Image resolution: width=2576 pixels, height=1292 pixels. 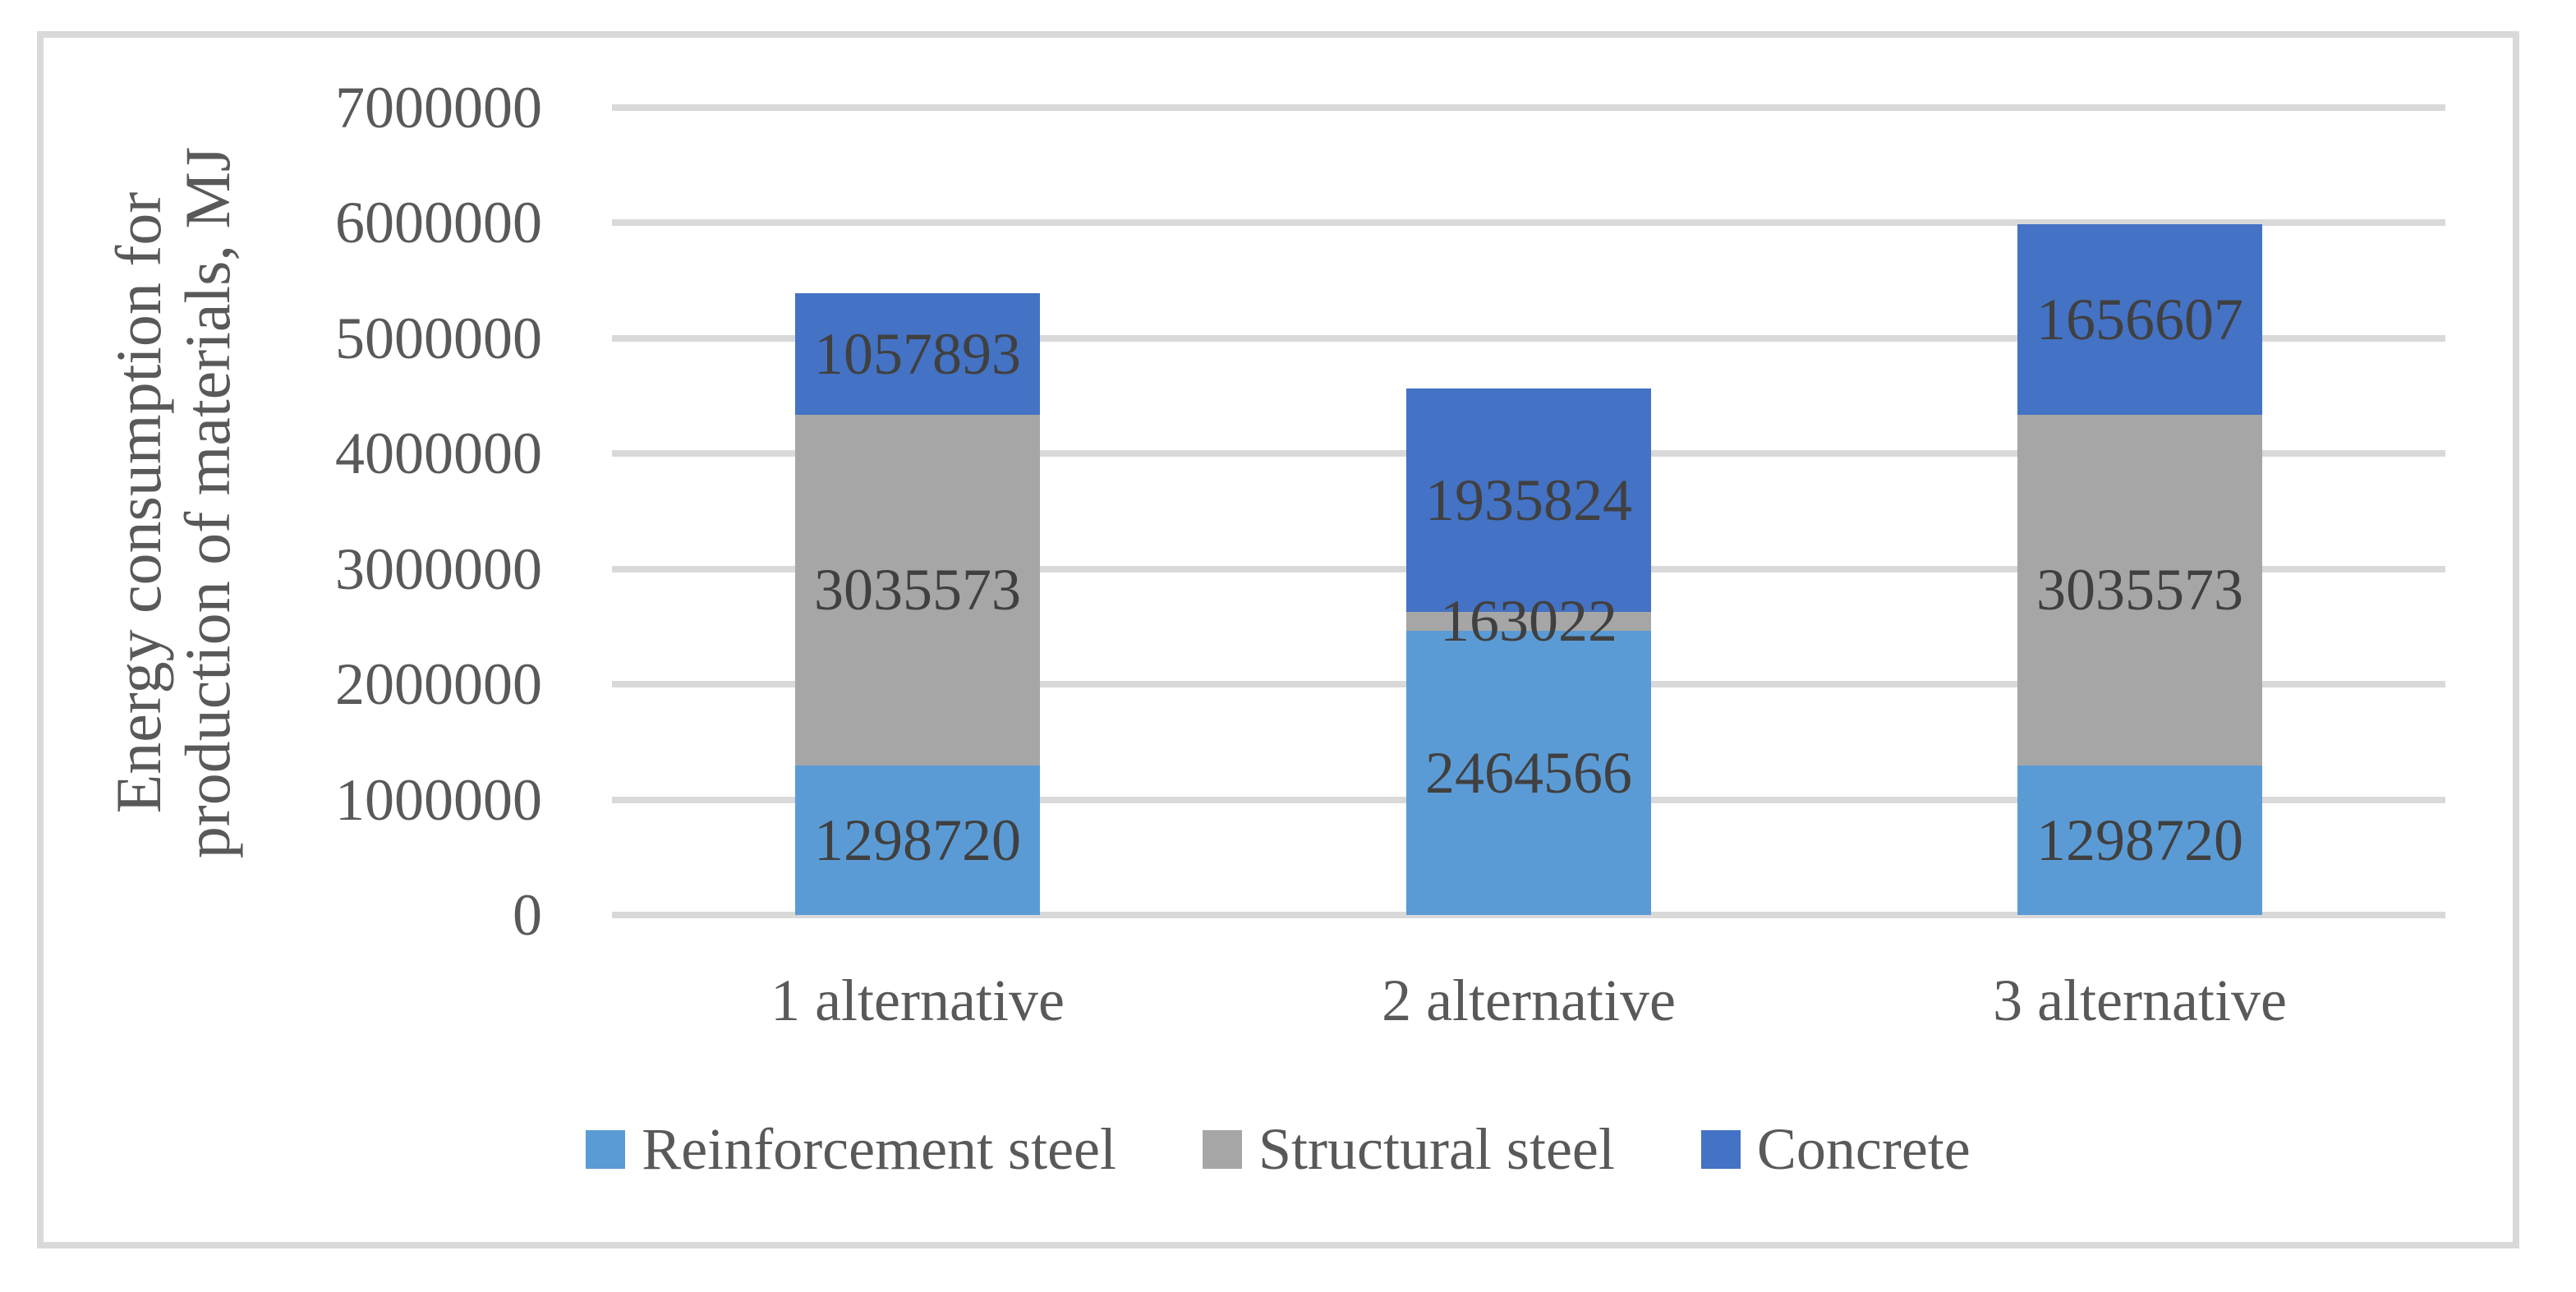 I want to click on data-label: 1057893, so click(x=917, y=354).